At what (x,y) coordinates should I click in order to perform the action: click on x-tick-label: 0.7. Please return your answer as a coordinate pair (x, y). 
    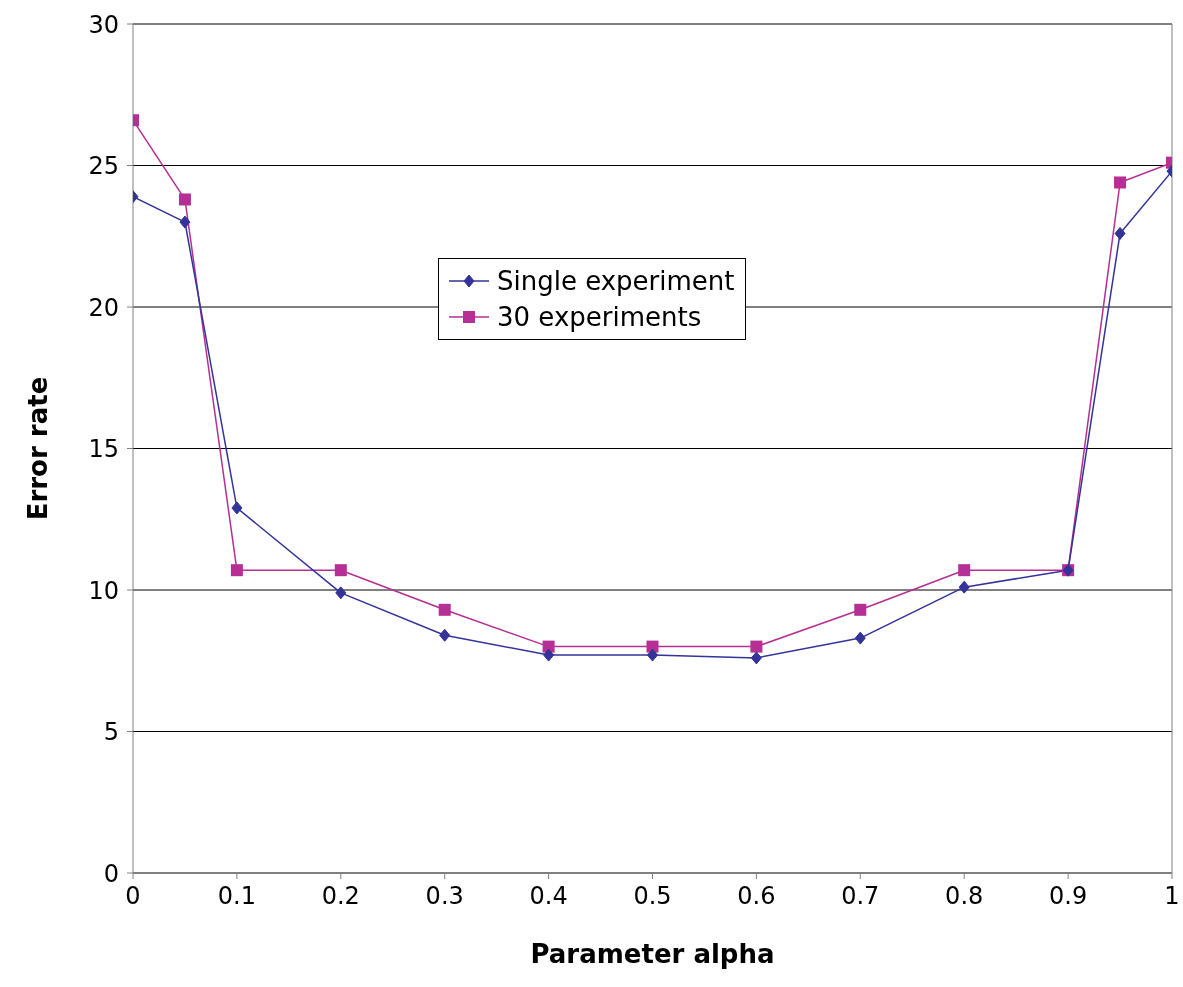
    Looking at the image, I should click on (860, 896).